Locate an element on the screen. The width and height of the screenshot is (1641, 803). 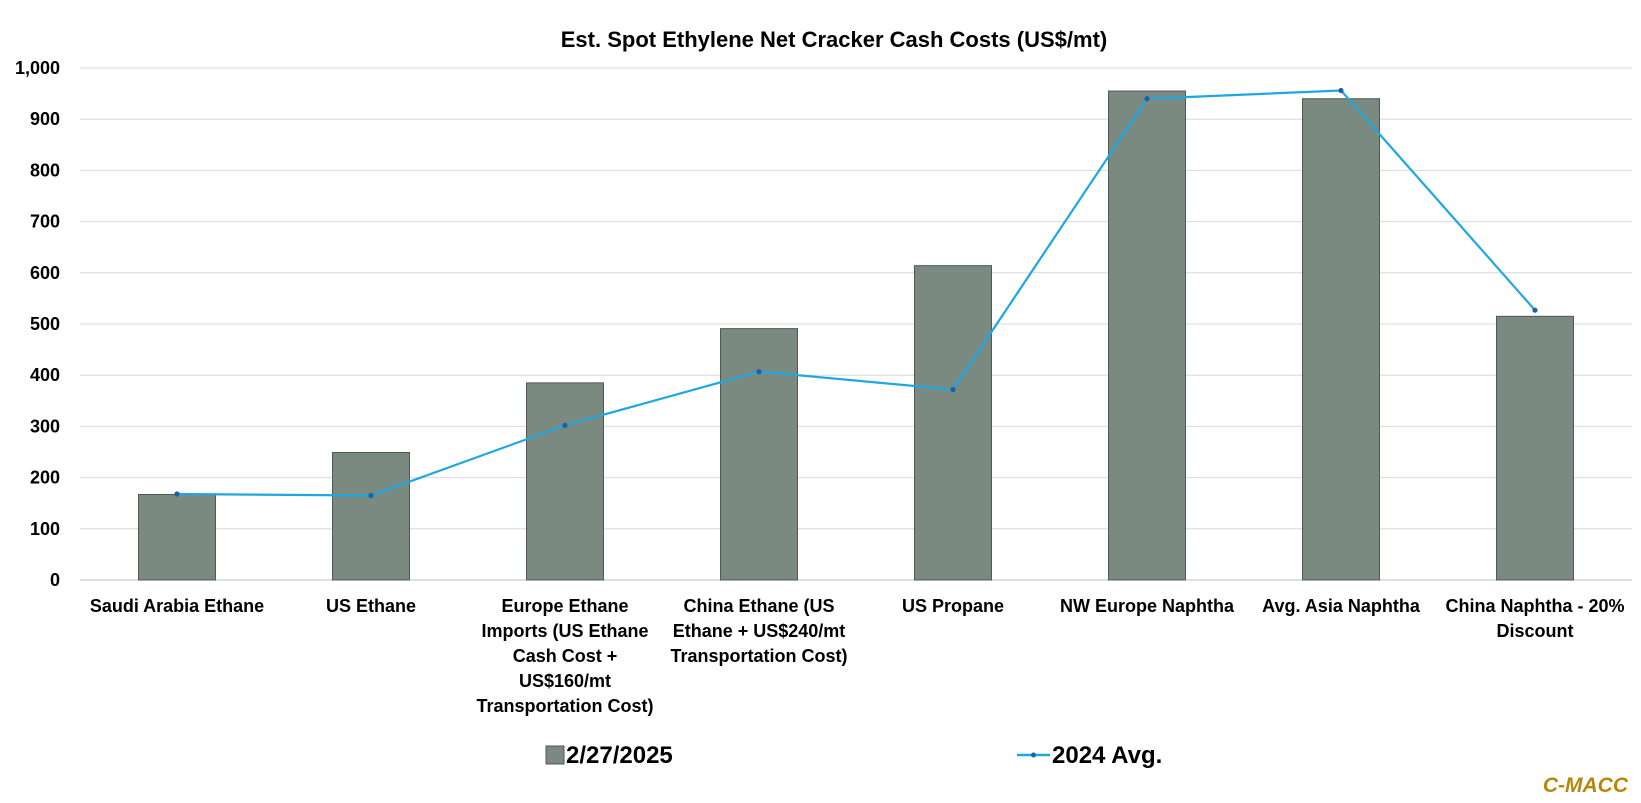
x-category-label: Avg. Asia Naphtha is located at coordinates (1341, 606).